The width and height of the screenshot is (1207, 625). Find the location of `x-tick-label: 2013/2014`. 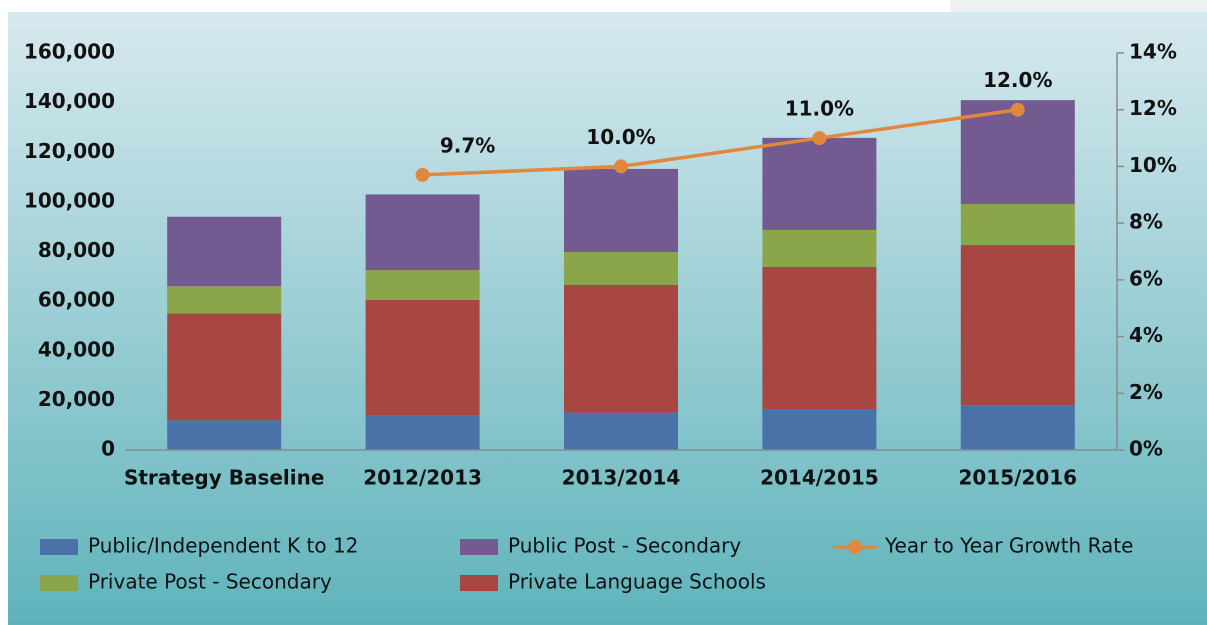

x-tick-label: 2013/2014 is located at coordinates (621, 478).